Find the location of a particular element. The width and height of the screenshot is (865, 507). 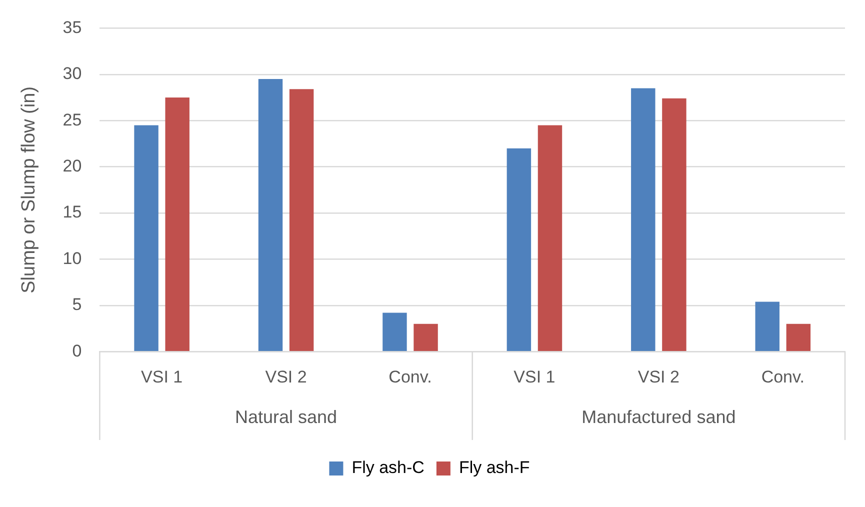

legend-label: Fly ash-C is located at coordinates (388, 468).